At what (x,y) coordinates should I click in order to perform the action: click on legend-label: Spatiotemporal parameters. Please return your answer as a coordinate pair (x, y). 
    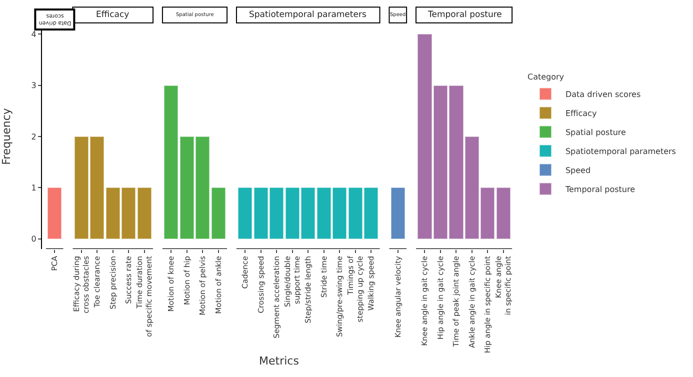
    Looking at the image, I should click on (620, 151).